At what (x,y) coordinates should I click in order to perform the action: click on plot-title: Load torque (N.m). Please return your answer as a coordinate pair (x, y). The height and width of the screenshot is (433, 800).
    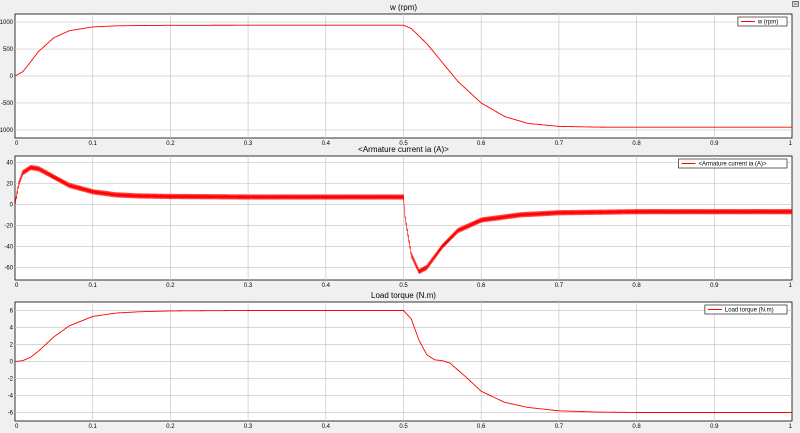
    Looking at the image, I should click on (403, 295).